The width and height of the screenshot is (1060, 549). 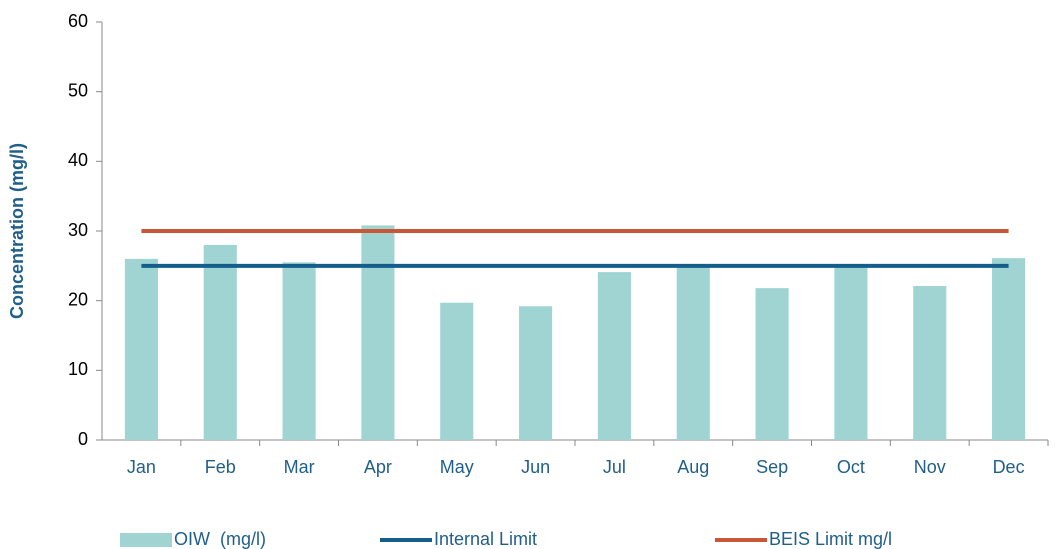 What do you see at coordinates (485, 539) in the screenshot?
I see `legend-label: Internal Limit` at bounding box center [485, 539].